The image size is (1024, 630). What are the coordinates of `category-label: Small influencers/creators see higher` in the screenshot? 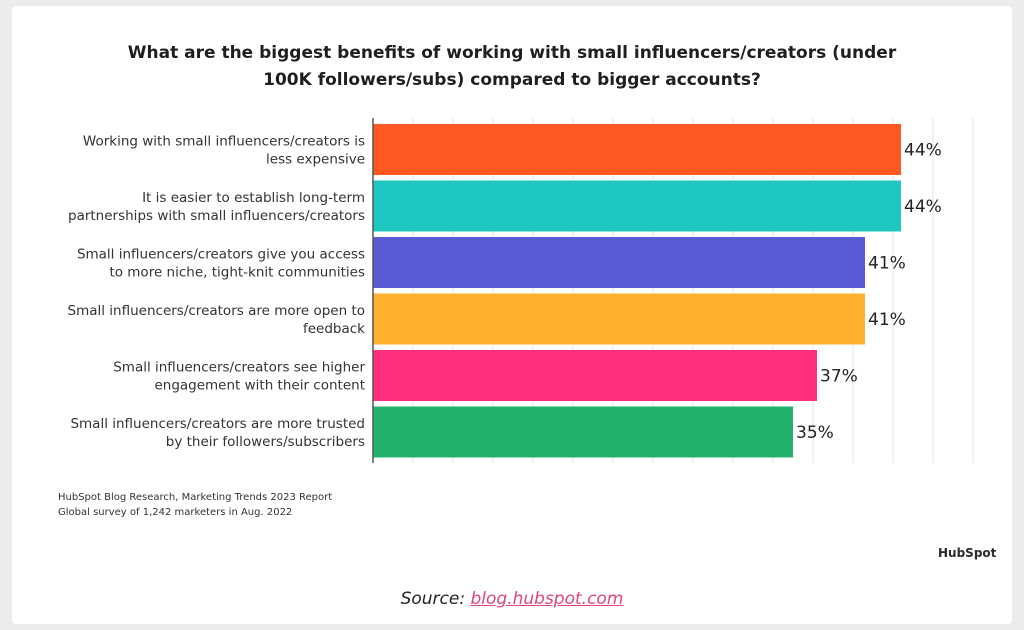 It's located at (239, 368).